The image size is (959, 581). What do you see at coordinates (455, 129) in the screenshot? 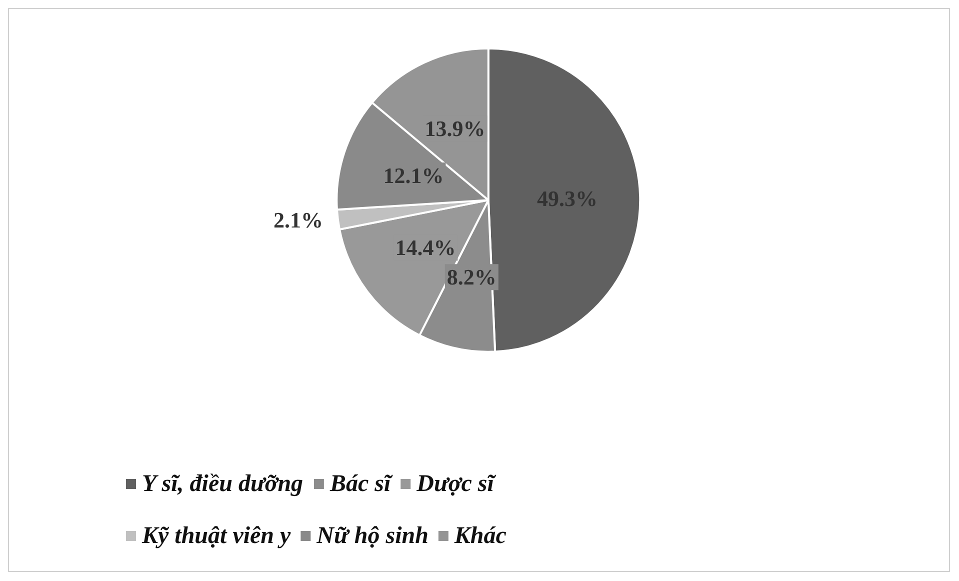
I see `data-label: 13.9%` at bounding box center [455, 129].